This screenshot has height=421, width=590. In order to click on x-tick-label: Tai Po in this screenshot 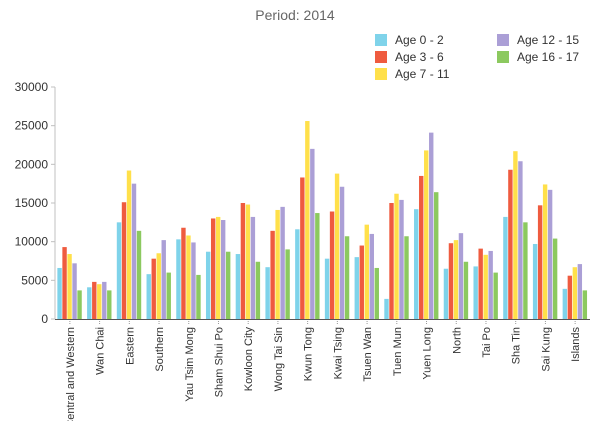, I will do `click(487, 342)`.